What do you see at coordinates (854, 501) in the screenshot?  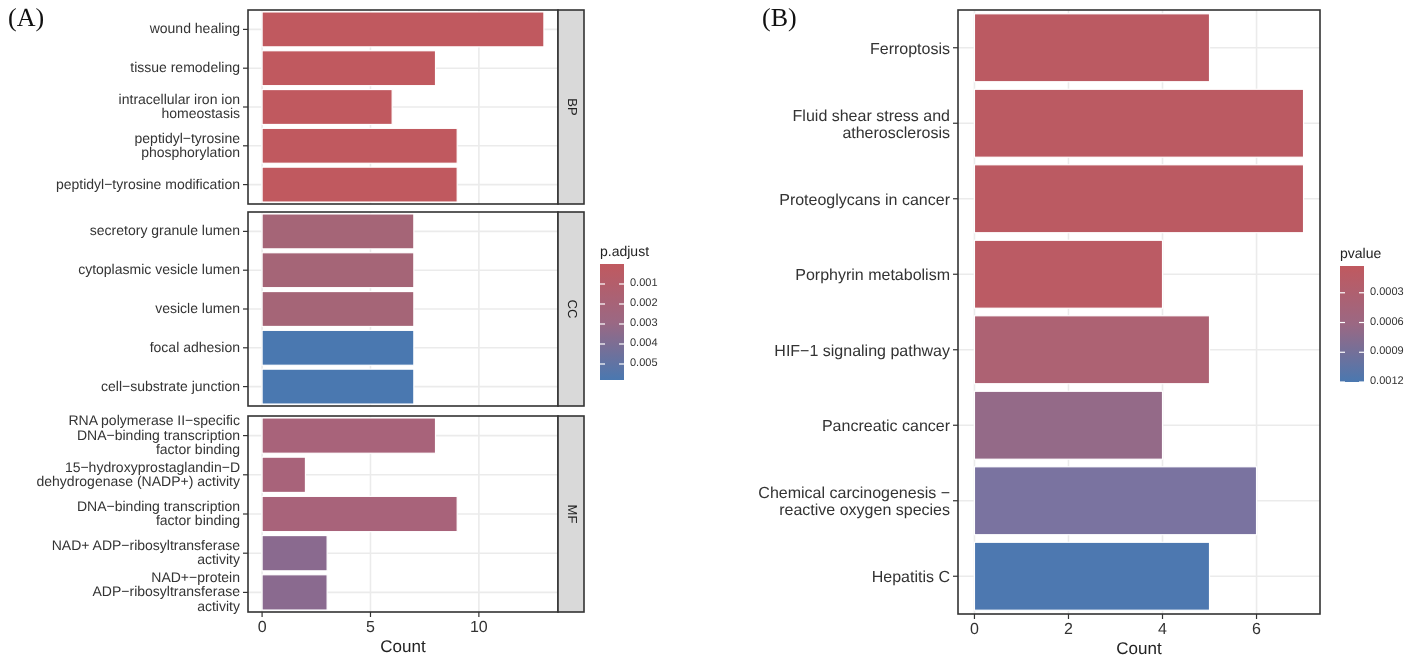 I see `y-tick-label: Chemical carcinogenesis − reactive oxygen species` at bounding box center [854, 501].